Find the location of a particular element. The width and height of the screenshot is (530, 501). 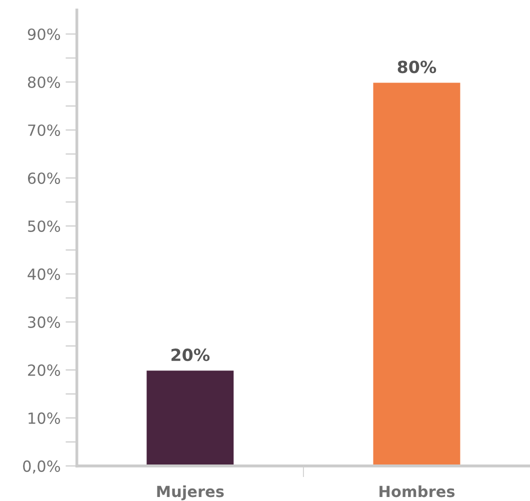

data-label: 80% is located at coordinates (417, 67).